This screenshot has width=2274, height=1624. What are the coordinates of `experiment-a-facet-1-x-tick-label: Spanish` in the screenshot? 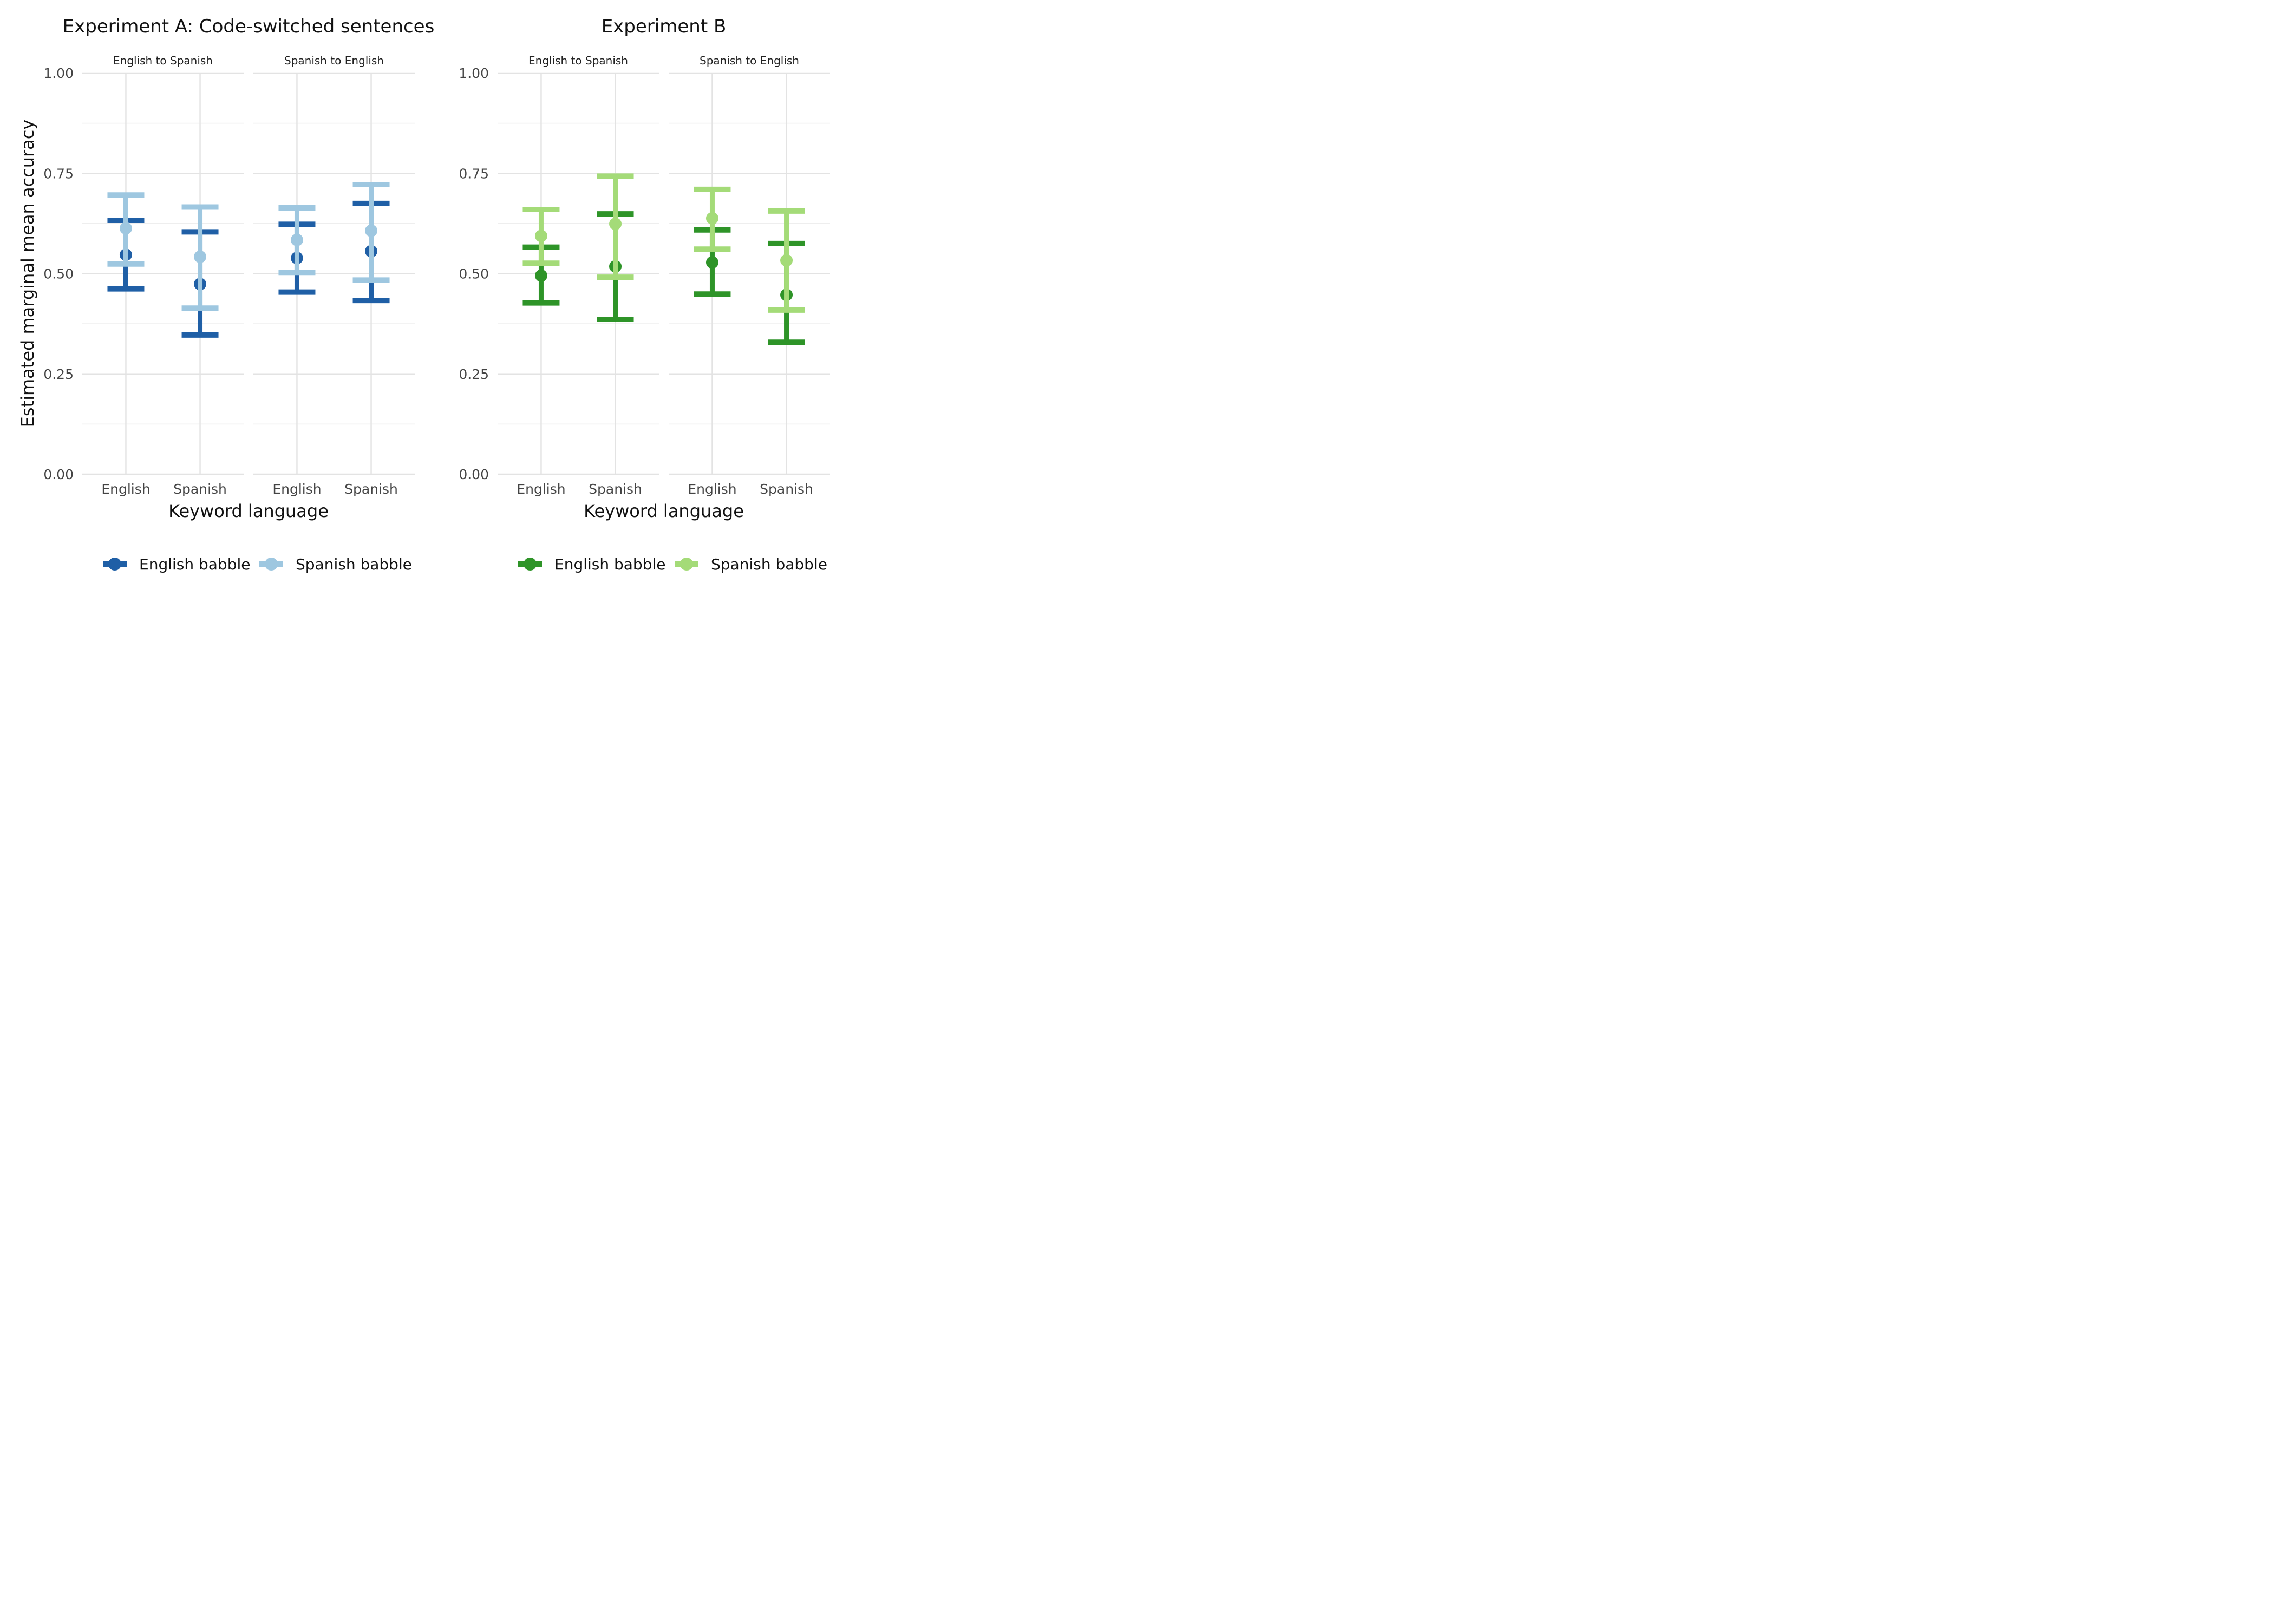 It's located at (200, 489).